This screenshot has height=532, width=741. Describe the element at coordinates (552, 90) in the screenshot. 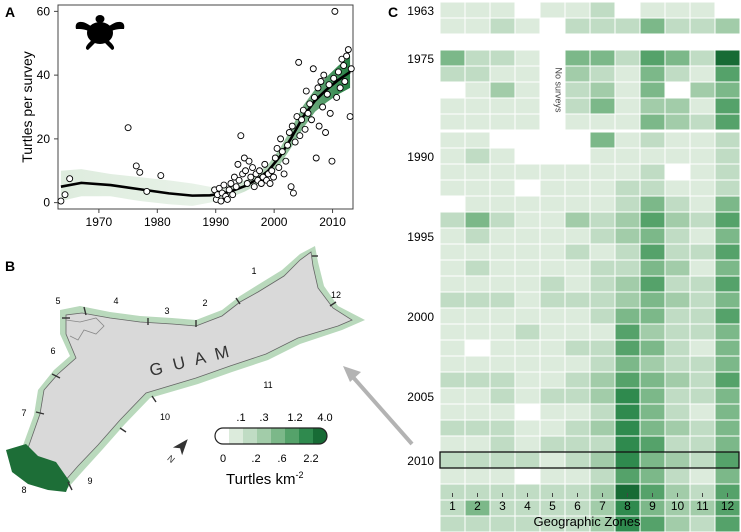

I see `no-survey-box` at that location.